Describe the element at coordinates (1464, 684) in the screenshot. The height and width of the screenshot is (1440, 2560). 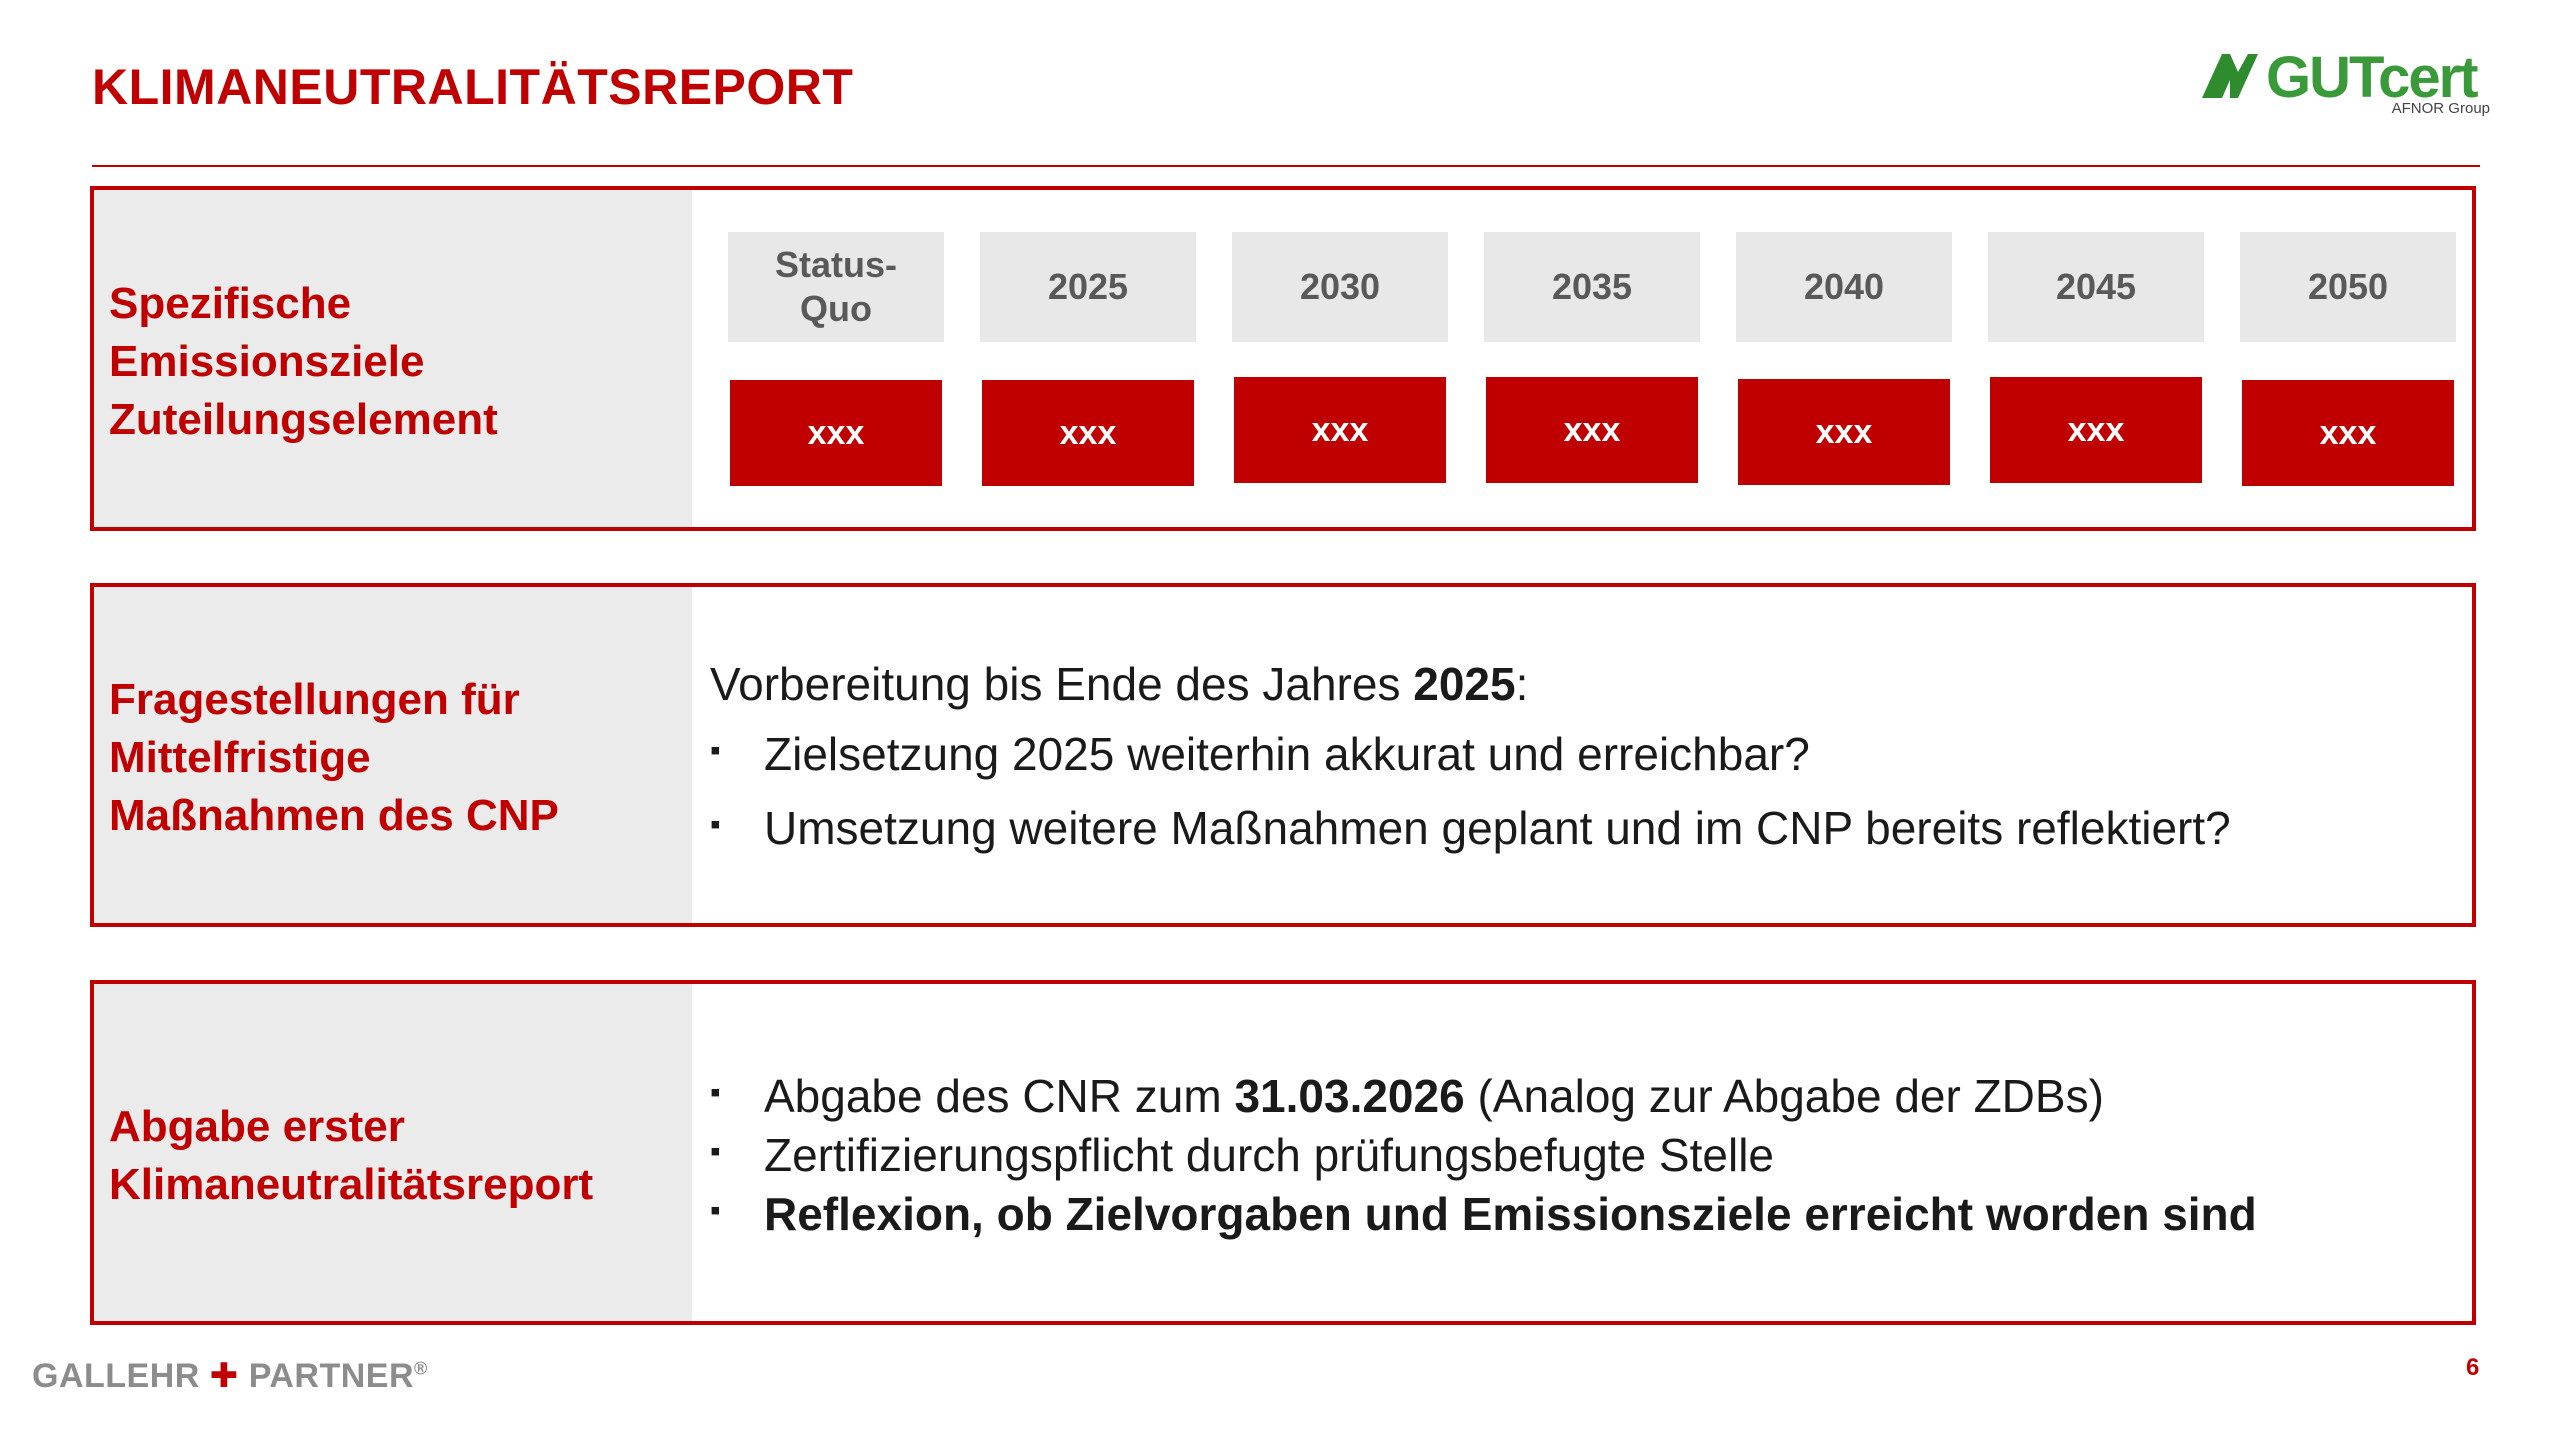
I see `intro-year: 2025` at that location.